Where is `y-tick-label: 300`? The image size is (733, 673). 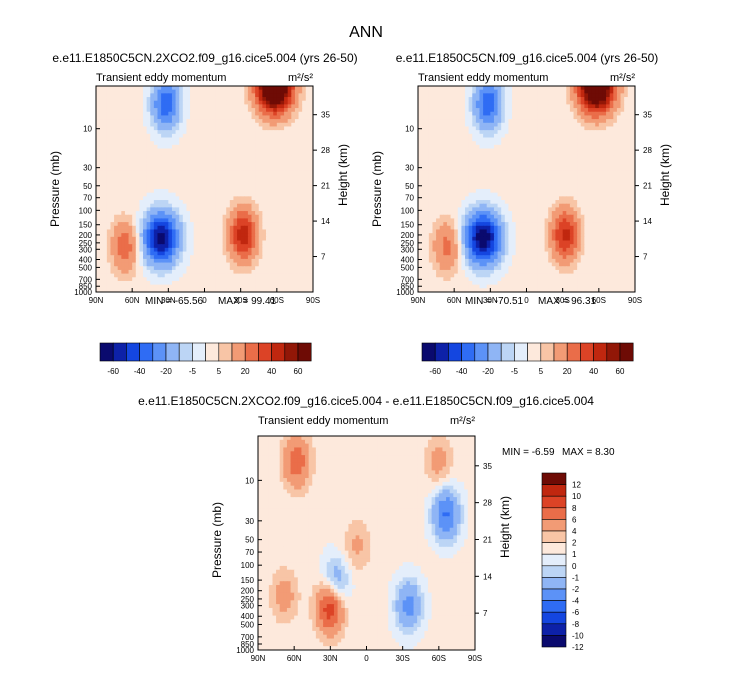 y-tick-label: 300 is located at coordinates (86, 249).